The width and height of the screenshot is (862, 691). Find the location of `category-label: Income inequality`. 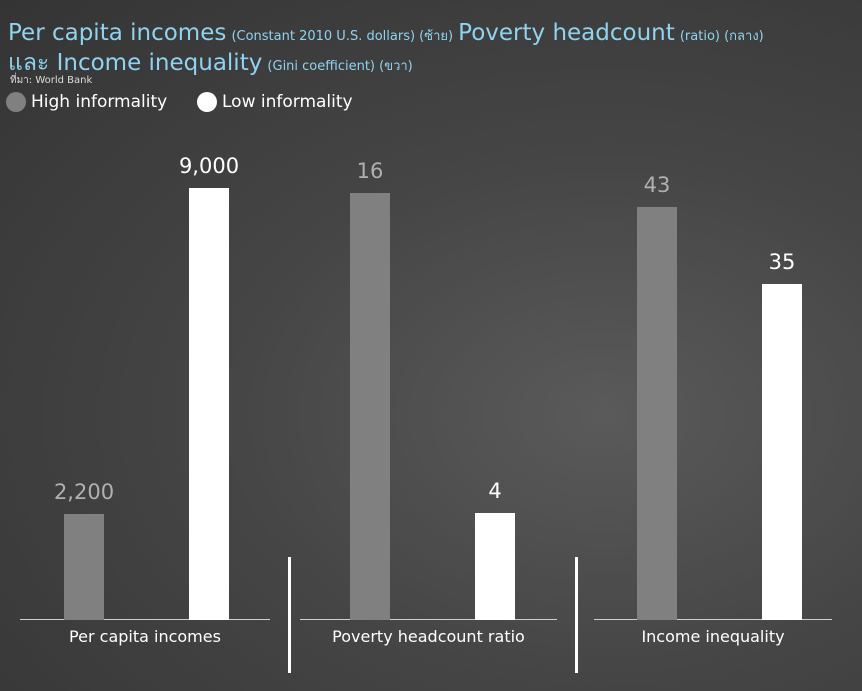

category-label: Income inequality is located at coordinates (713, 636).